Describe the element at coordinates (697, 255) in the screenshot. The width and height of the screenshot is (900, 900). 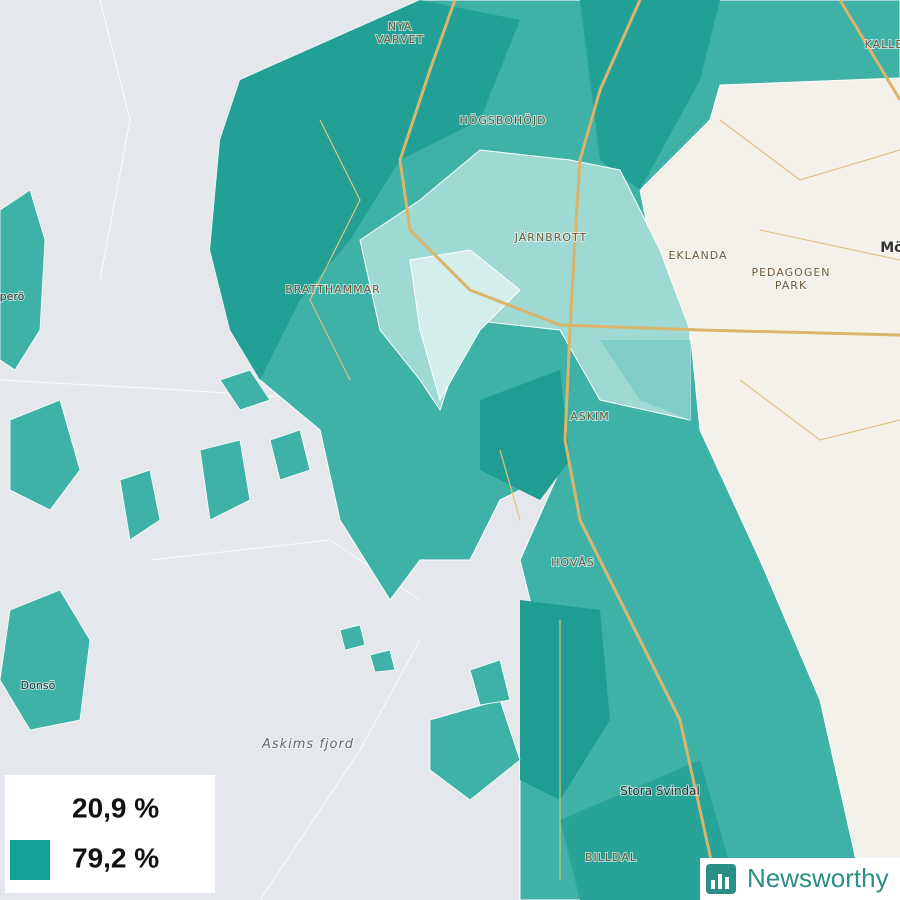
I see `place-label: EKLANDA` at that location.